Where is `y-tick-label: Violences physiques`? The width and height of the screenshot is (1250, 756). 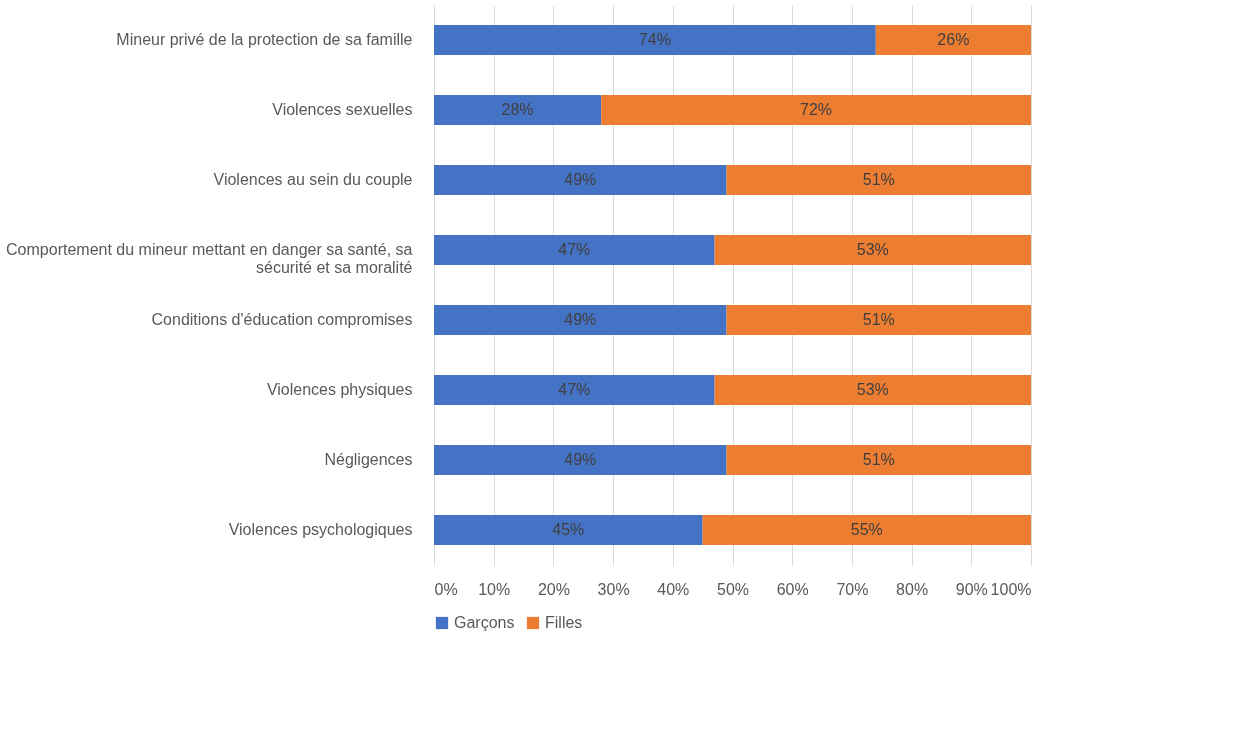 y-tick-label: Violences physiques is located at coordinates (339, 389).